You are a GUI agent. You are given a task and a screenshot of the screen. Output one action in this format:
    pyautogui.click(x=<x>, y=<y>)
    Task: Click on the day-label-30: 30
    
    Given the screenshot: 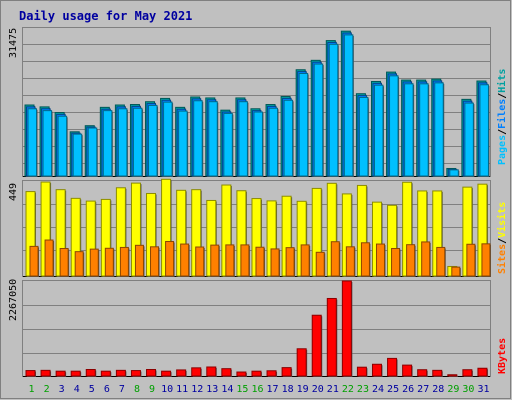 What is the action you would take?
    pyautogui.click(x=468, y=389)
    